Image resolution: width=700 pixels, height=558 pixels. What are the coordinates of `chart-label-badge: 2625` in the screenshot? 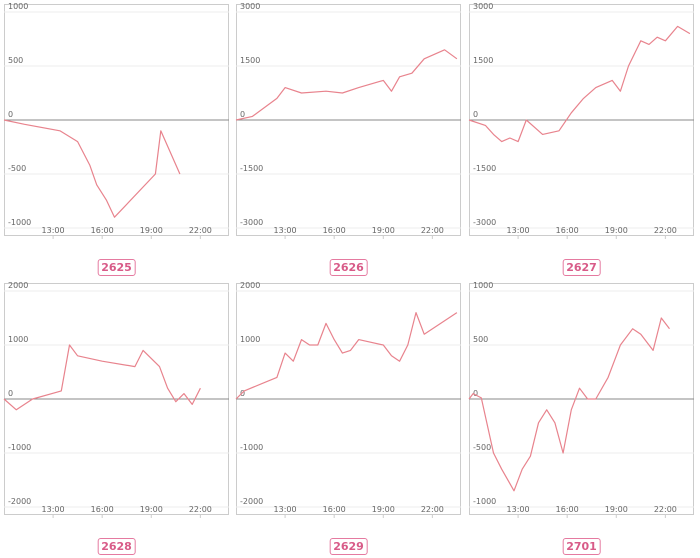 It's located at (116, 267).